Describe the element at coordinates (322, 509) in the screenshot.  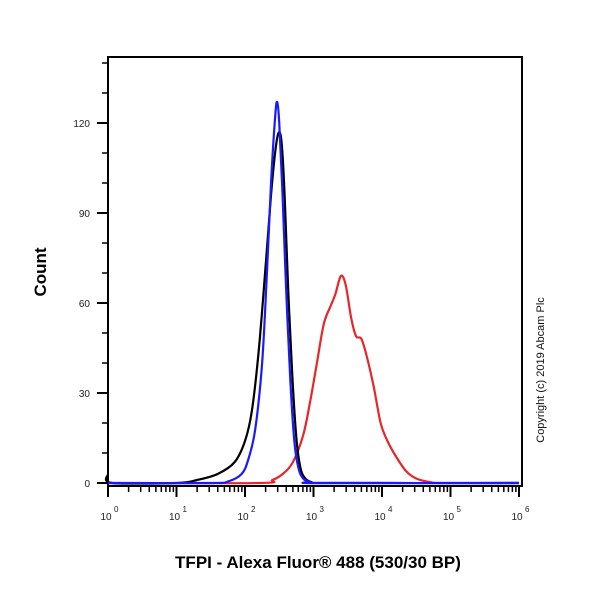
I see `x-tick-exponent: 3` at that location.